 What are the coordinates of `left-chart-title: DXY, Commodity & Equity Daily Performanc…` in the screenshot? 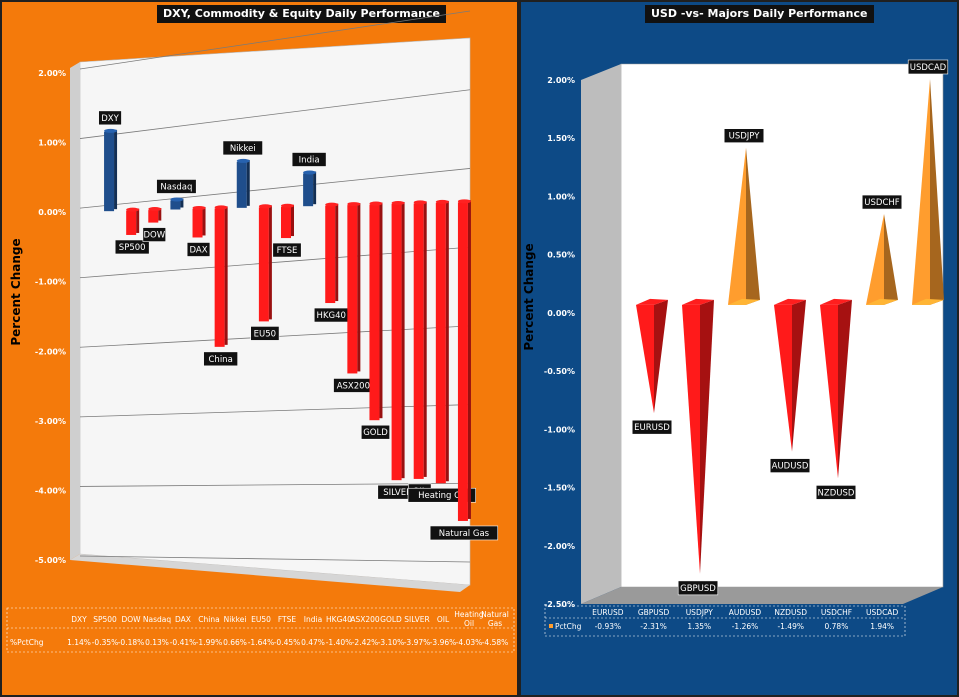 It's located at (301, 14).